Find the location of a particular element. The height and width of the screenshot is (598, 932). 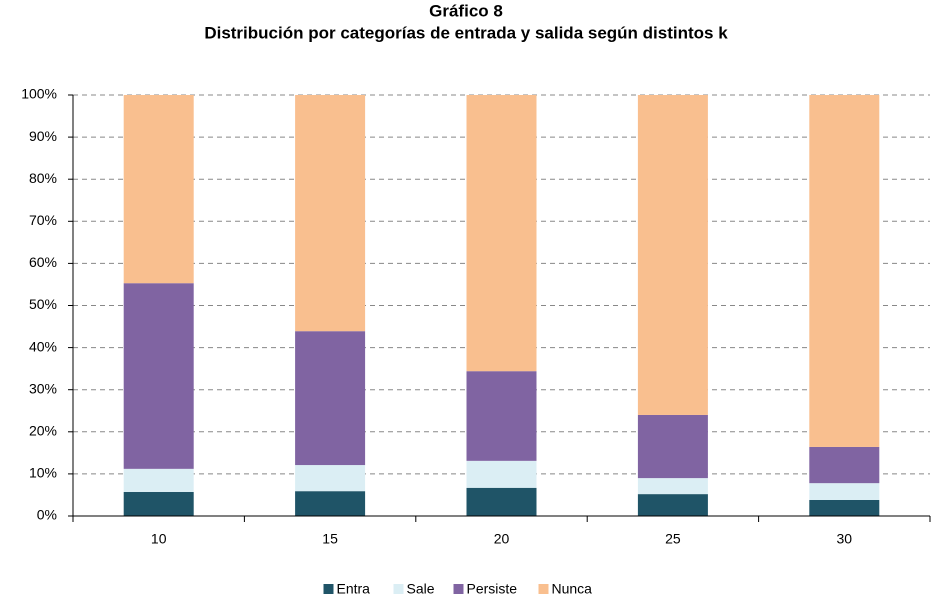

legend-label: Entra is located at coordinates (354, 589).